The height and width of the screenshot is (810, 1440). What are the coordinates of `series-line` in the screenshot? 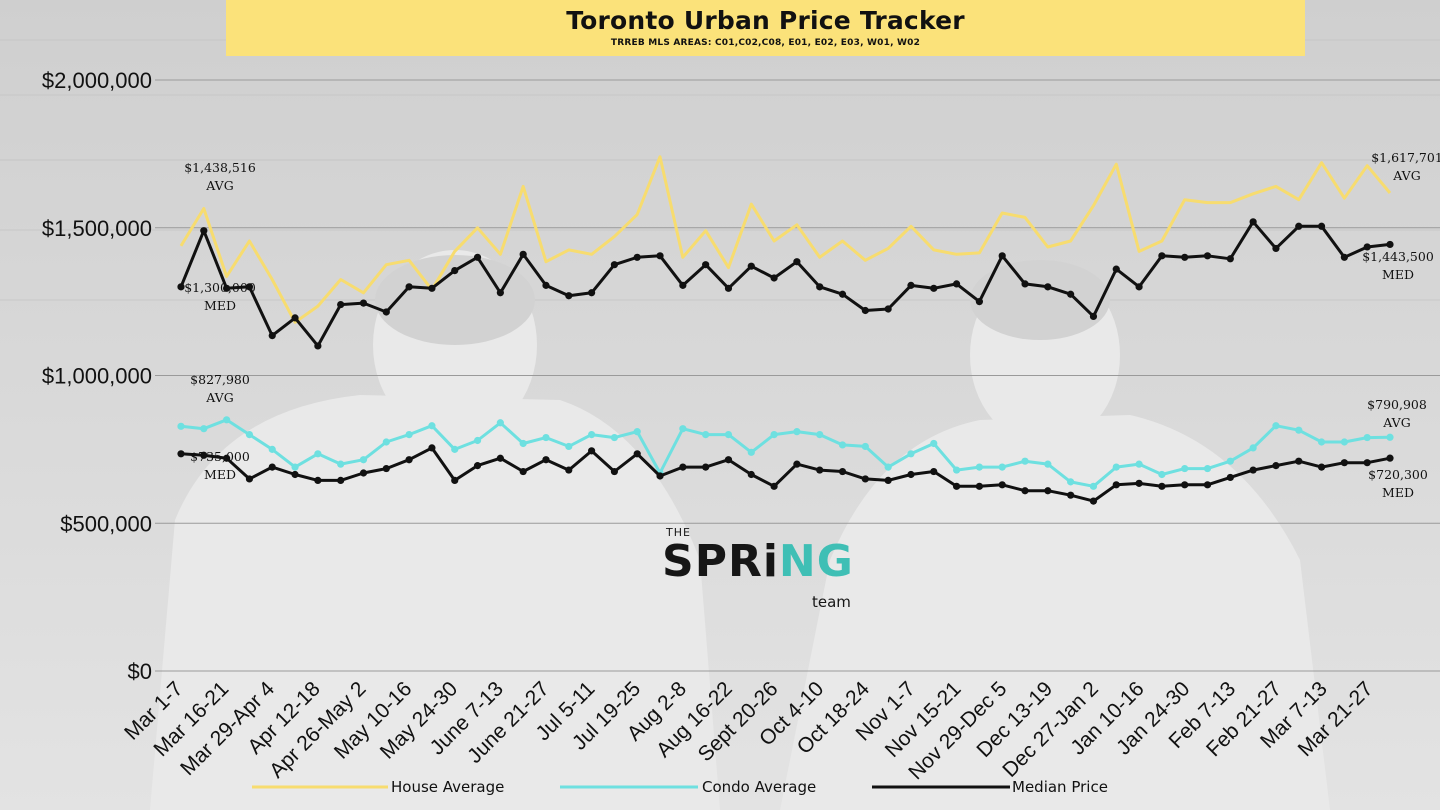 It's located at (785, 284).